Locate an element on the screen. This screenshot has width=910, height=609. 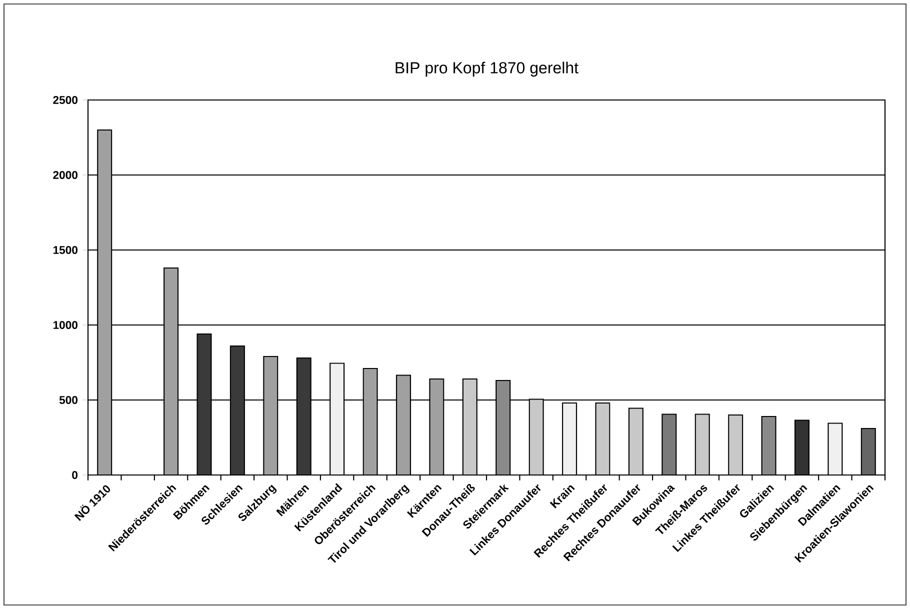
chart-title: BIP pro Kopf 1870 gerelht is located at coordinates (487, 69).